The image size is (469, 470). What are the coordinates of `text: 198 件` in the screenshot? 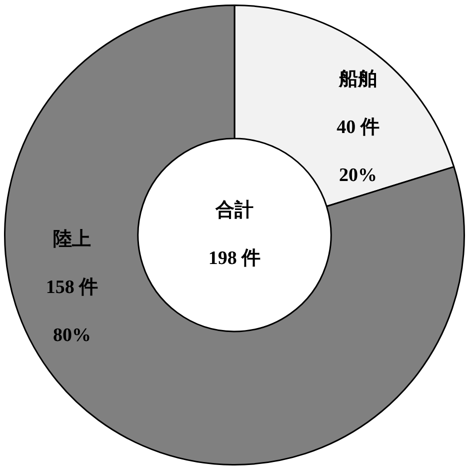 It's located at (234, 258).